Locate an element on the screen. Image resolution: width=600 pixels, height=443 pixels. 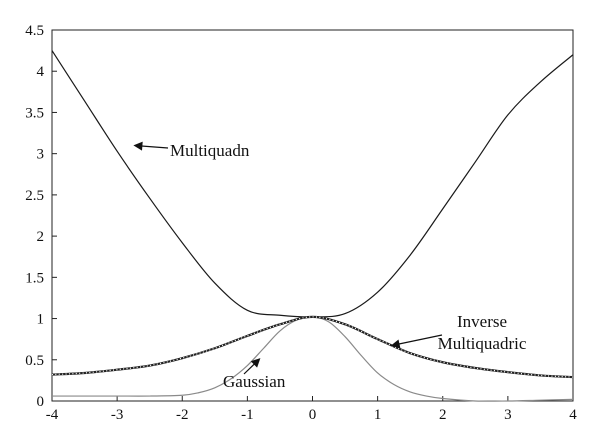
y-tick-label: 0.5 is located at coordinates (34, 361).